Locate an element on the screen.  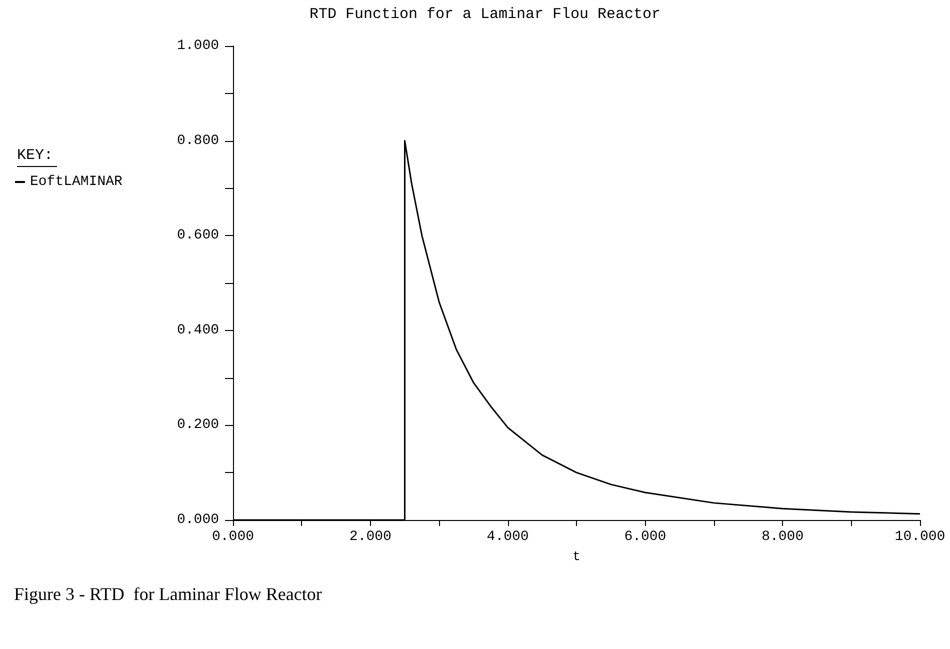
y-tick-label: 0.200 is located at coordinates (197, 425).